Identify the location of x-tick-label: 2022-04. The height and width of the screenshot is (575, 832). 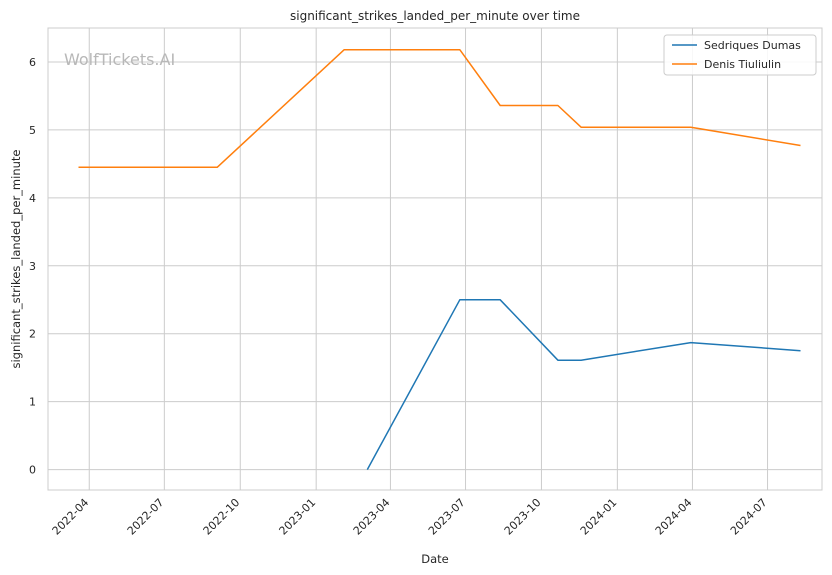
(71, 517).